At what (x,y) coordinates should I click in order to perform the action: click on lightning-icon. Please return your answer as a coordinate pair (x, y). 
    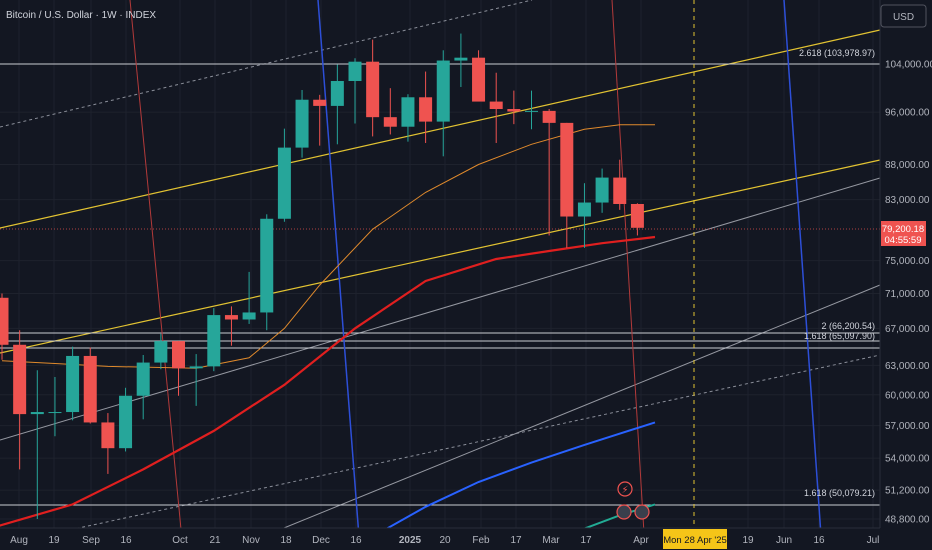
    Looking at the image, I should click on (625, 489).